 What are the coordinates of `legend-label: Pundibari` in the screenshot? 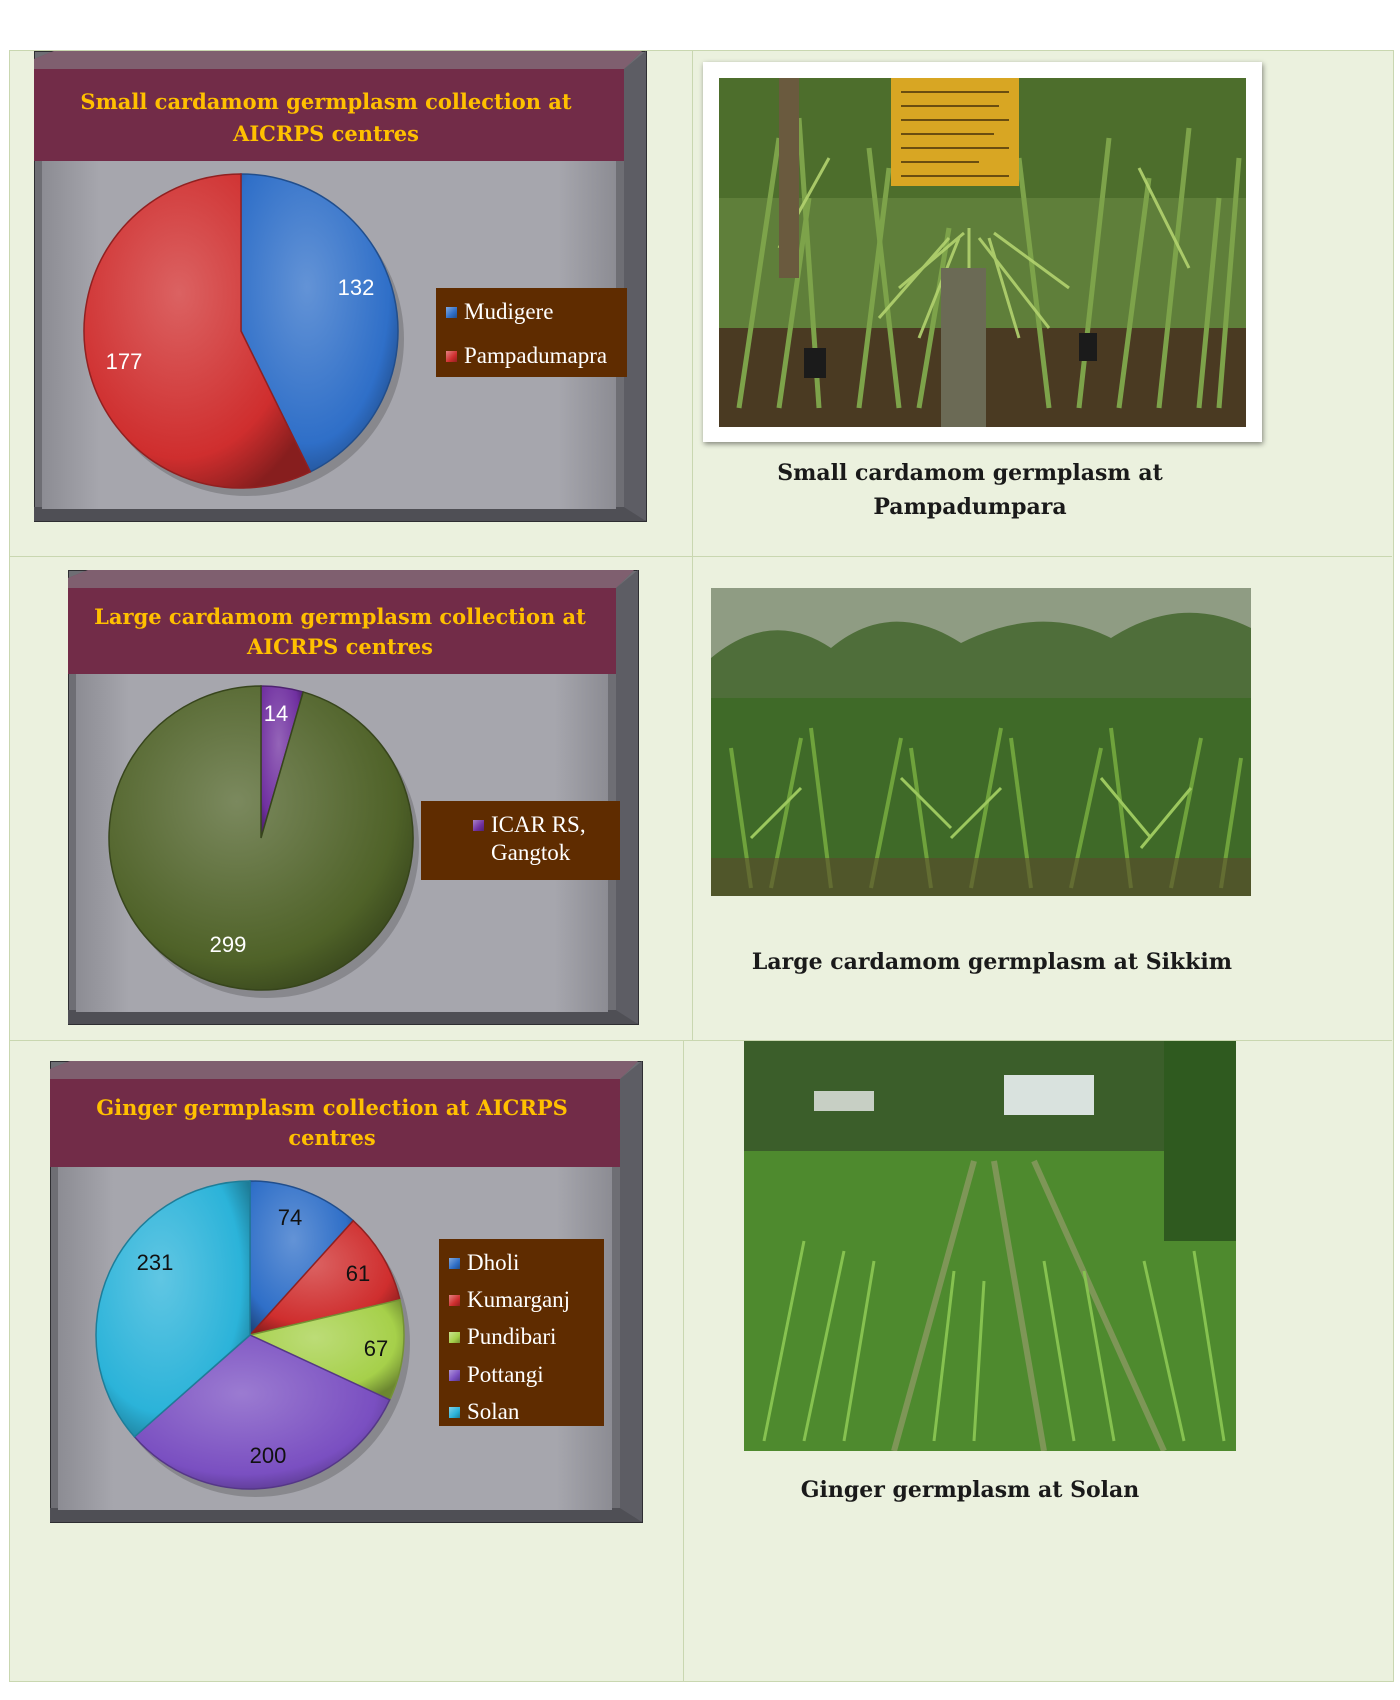 It's located at (512, 1336).